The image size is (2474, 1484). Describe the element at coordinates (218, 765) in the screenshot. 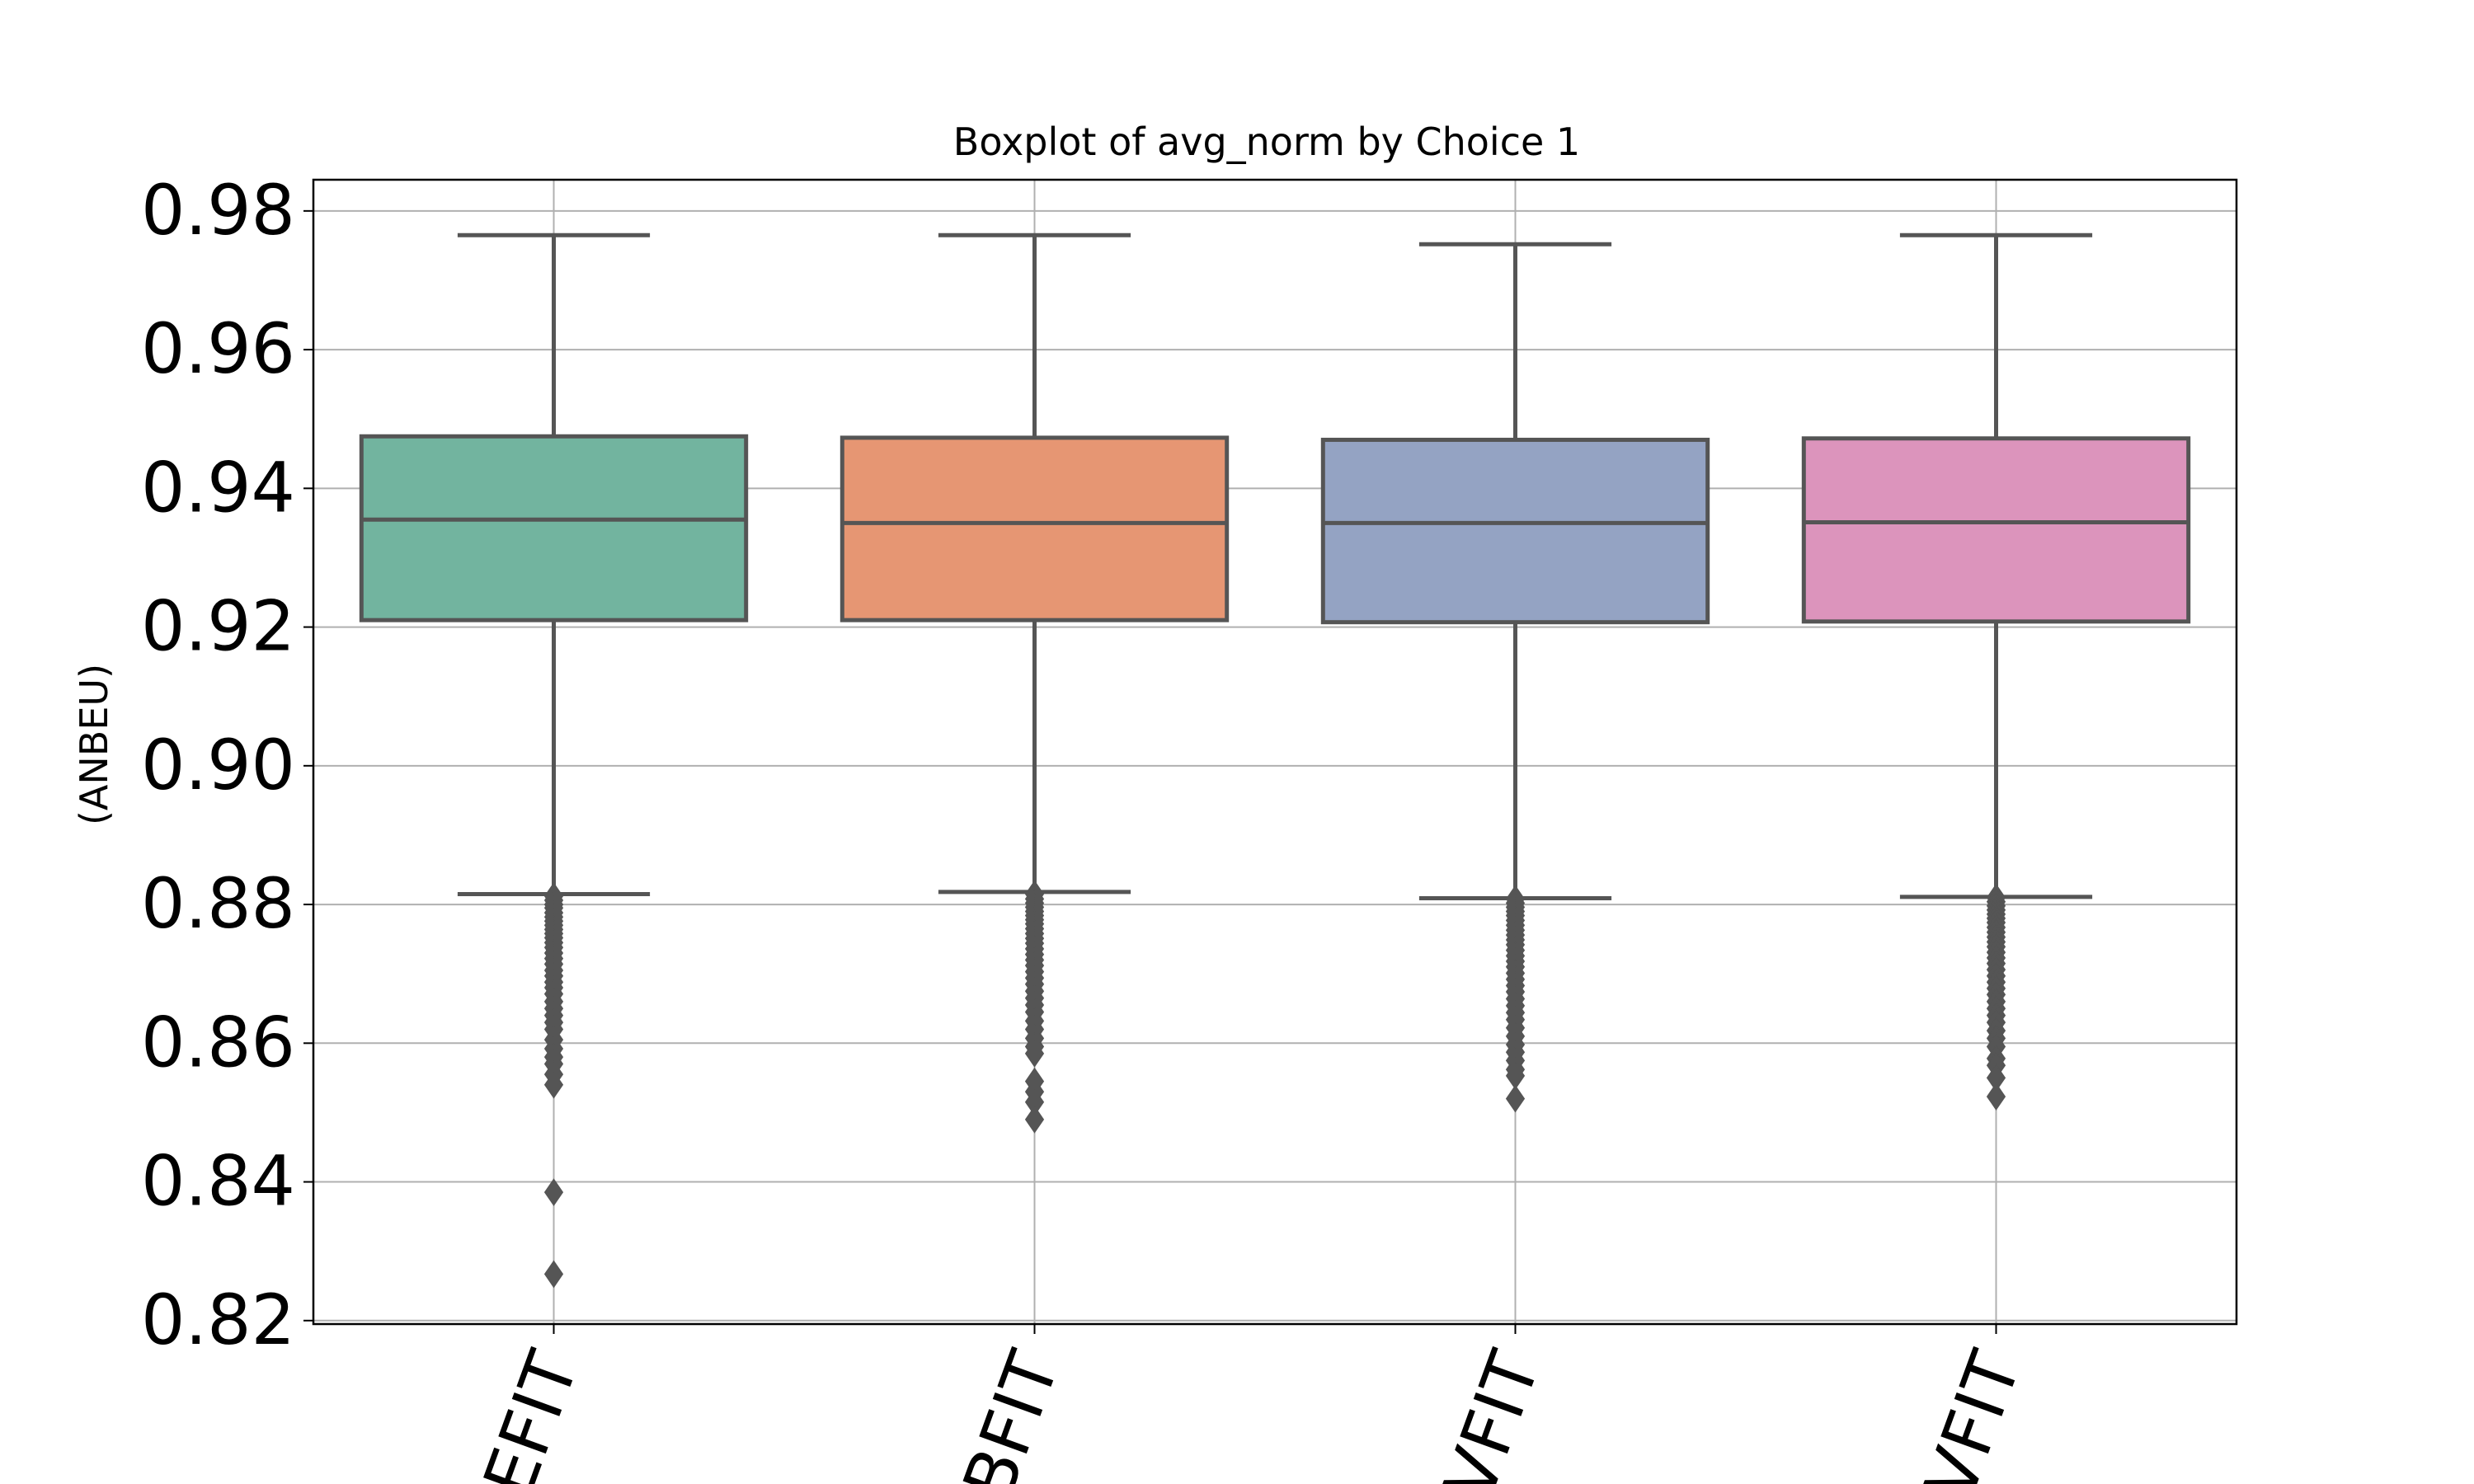

I see `y-tick-label: 0.90` at that location.